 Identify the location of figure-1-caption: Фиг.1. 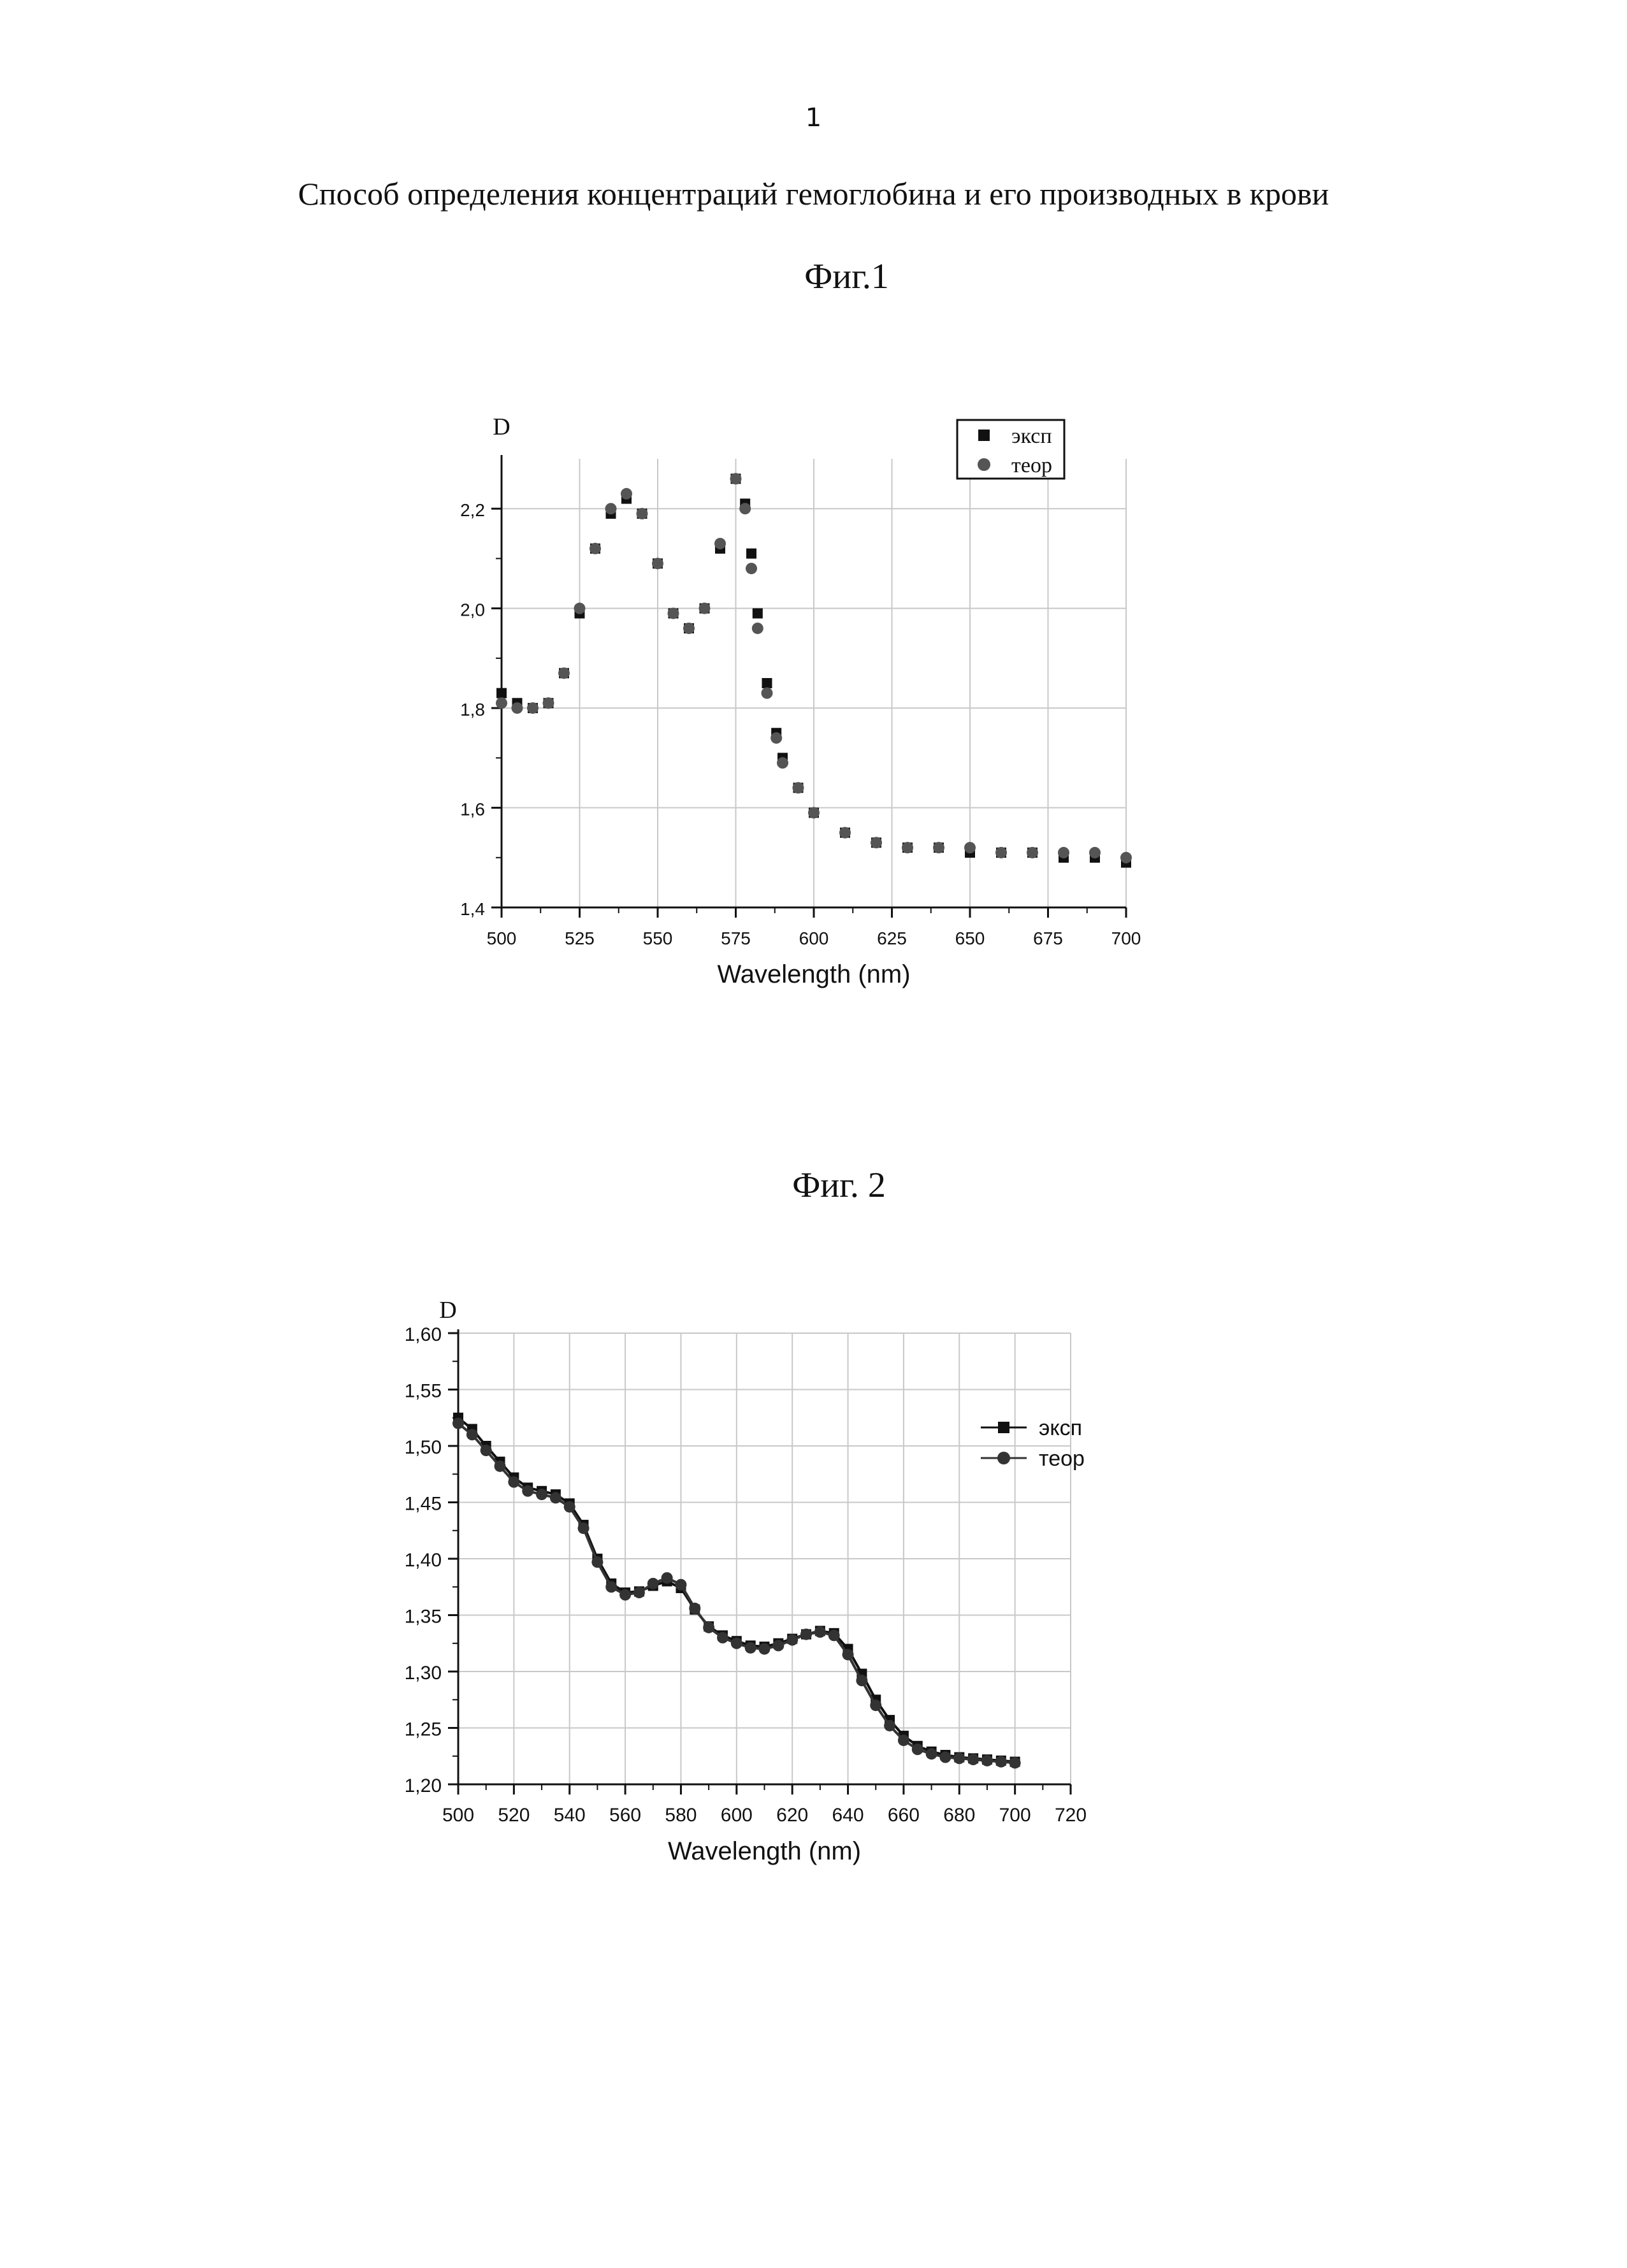
(846, 276).